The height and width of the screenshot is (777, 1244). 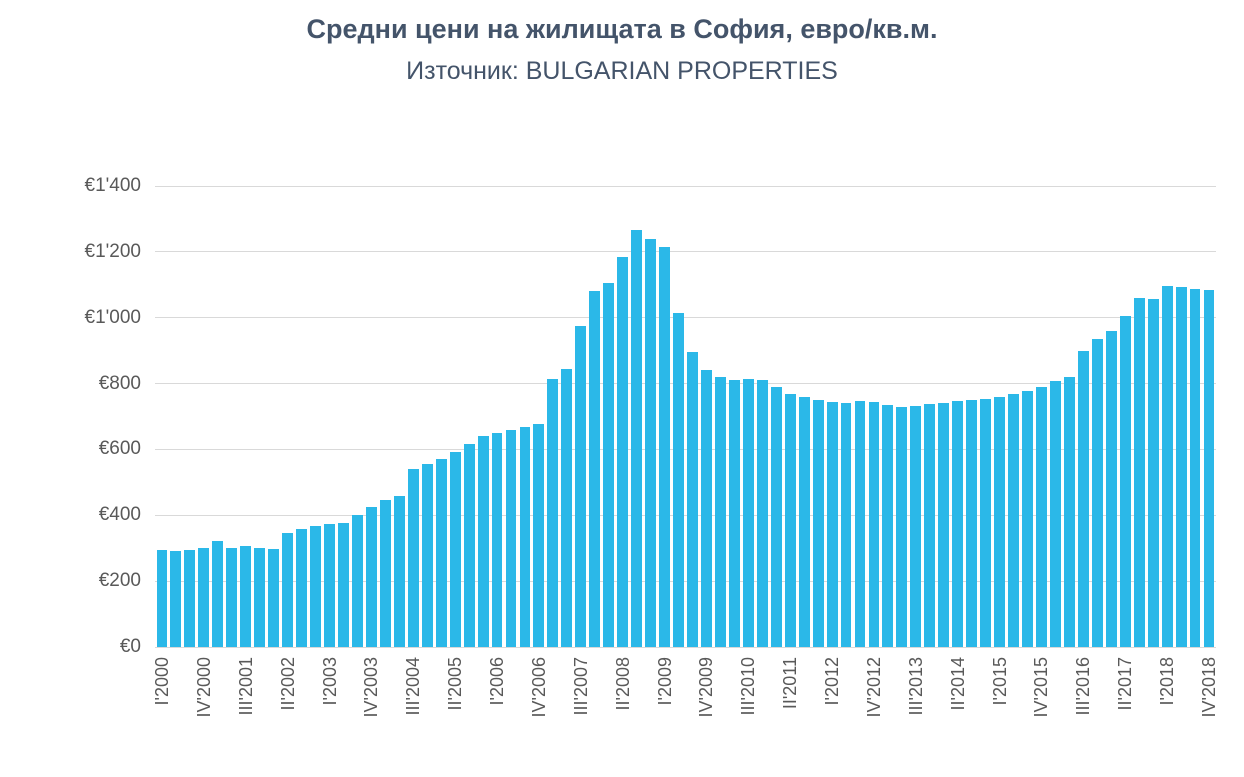 What do you see at coordinates (915, 686) in the screenshot?
I see `x-axis-tick-label: III'2013` at bounding box center [915, 686].